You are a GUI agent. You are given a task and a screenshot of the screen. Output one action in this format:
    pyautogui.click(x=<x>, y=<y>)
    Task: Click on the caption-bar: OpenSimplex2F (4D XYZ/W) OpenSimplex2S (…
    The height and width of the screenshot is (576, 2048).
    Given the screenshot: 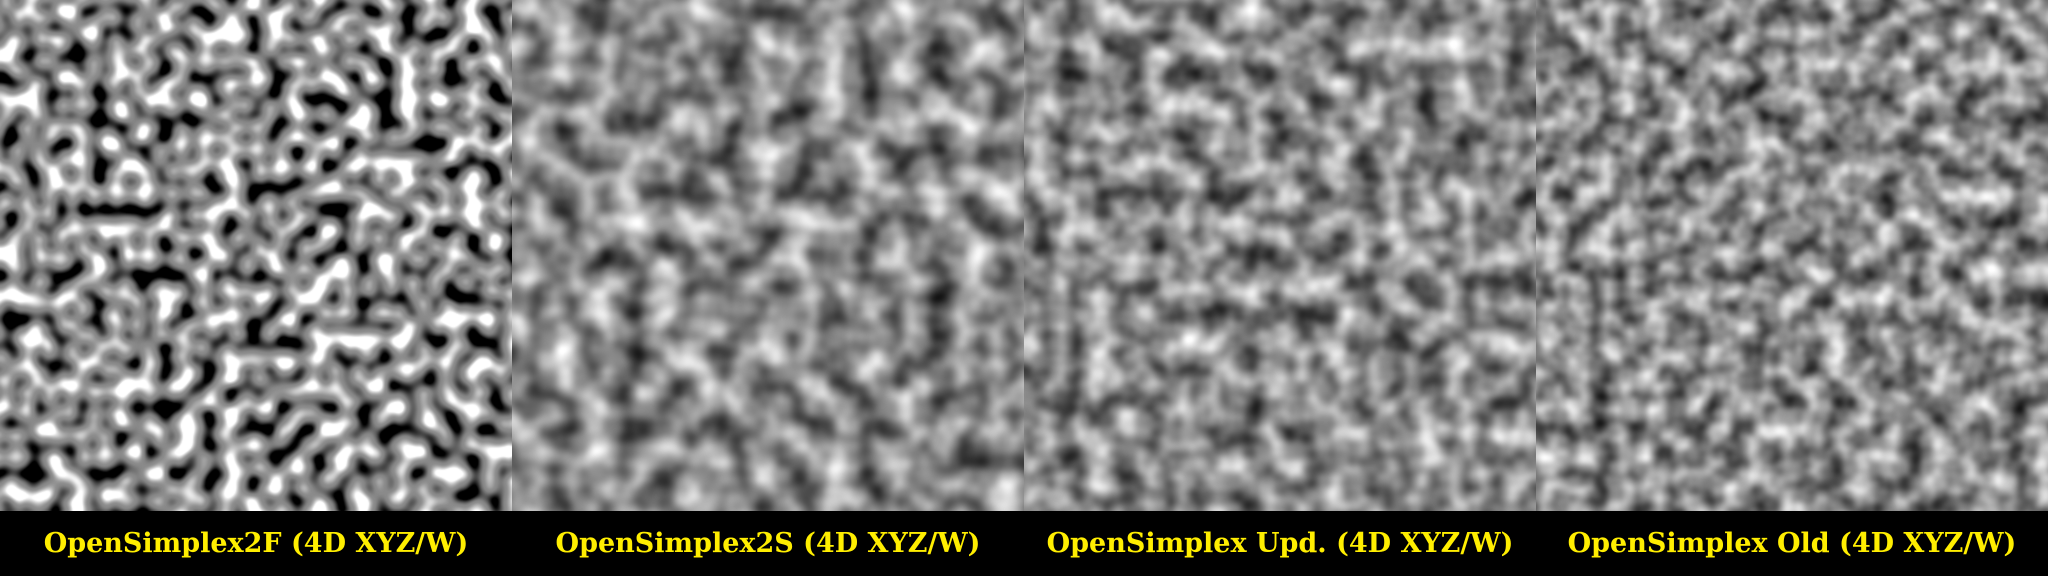 What is the action you would take?
    pyautogui.click(x=1024, y=543)
    